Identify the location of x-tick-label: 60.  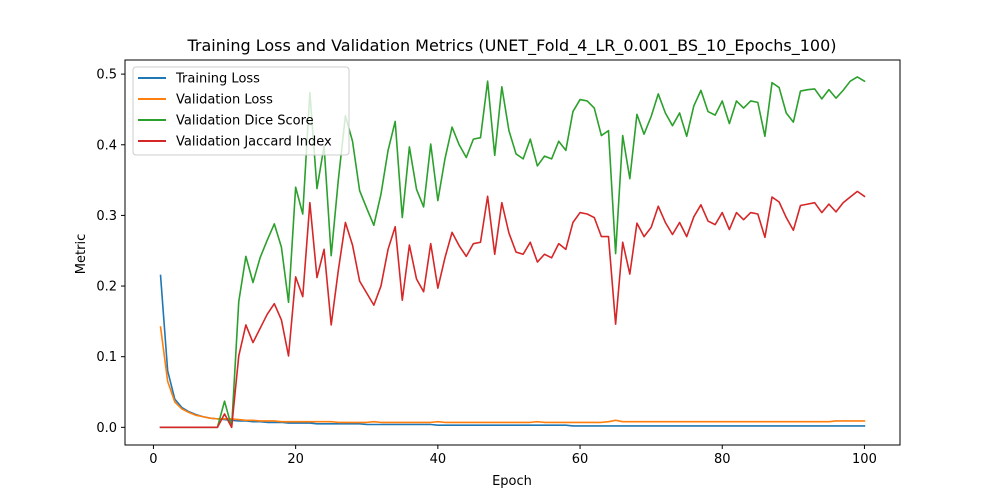
(580, 459).